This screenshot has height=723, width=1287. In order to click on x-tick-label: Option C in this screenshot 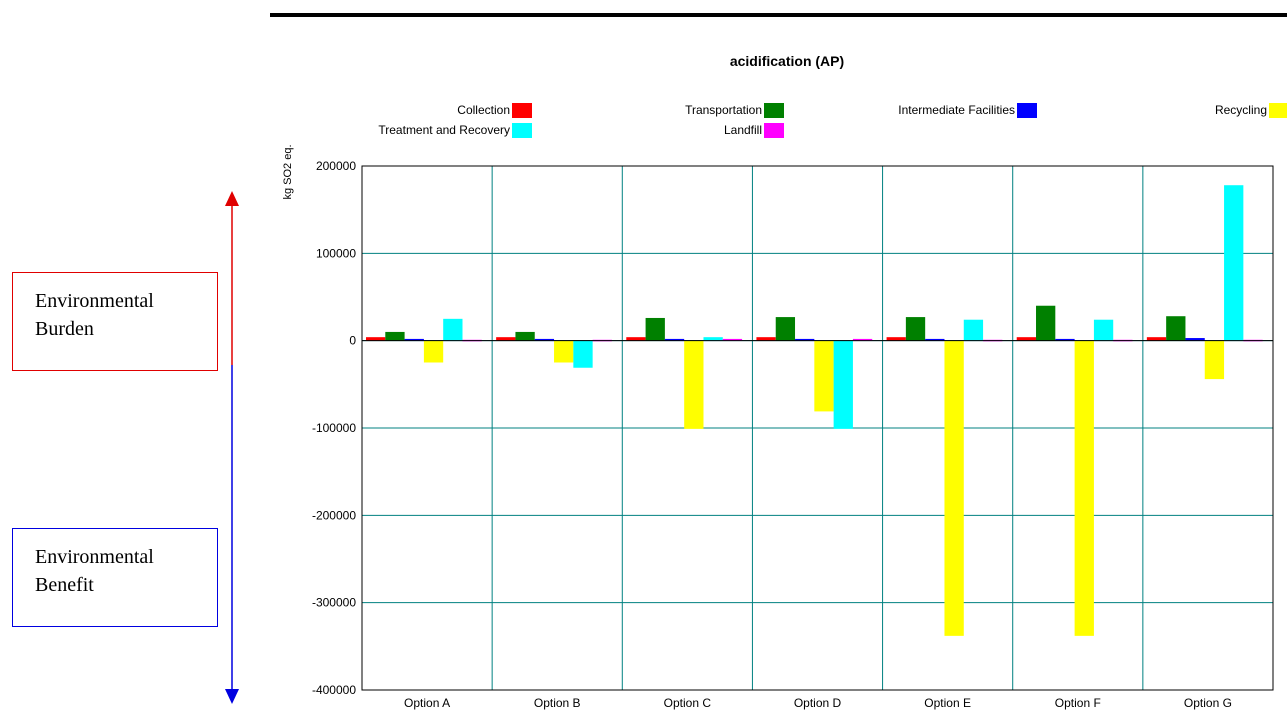, I will do `click(688, 703)`.